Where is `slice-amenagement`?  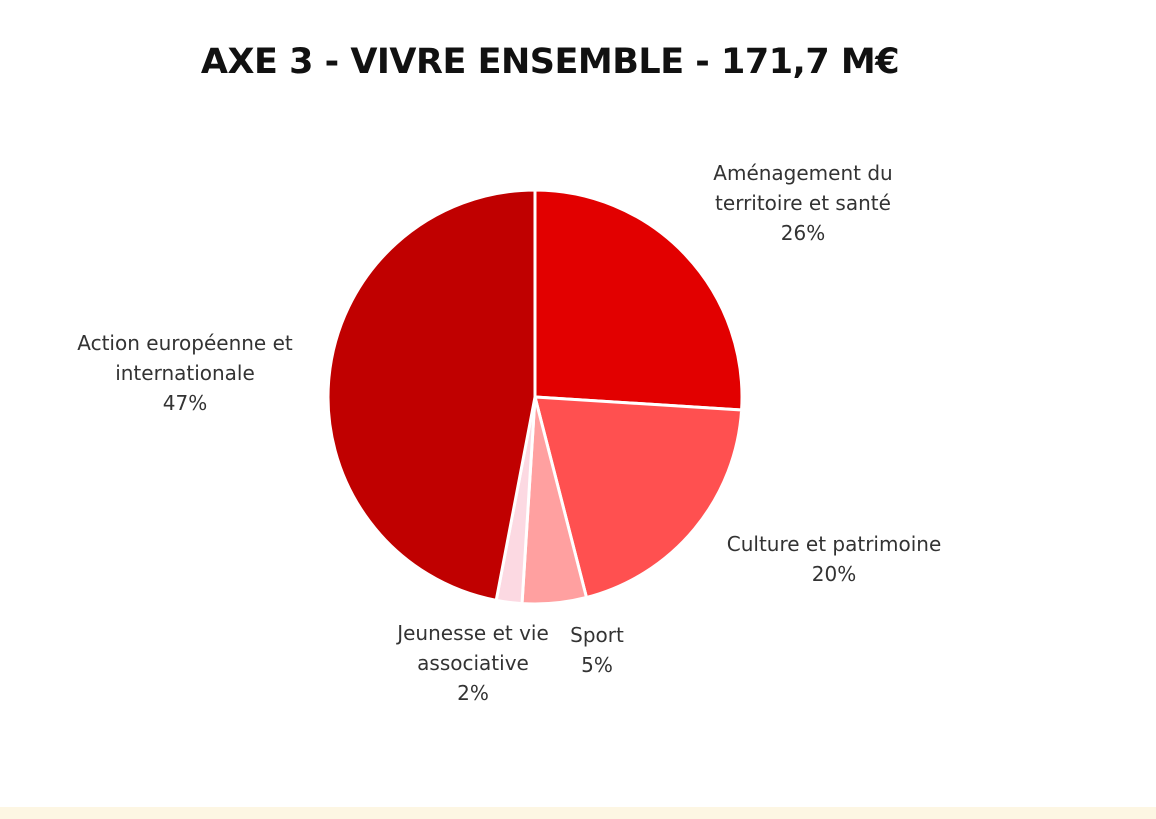
slice-amenagement is located at coordinates (638, 300).